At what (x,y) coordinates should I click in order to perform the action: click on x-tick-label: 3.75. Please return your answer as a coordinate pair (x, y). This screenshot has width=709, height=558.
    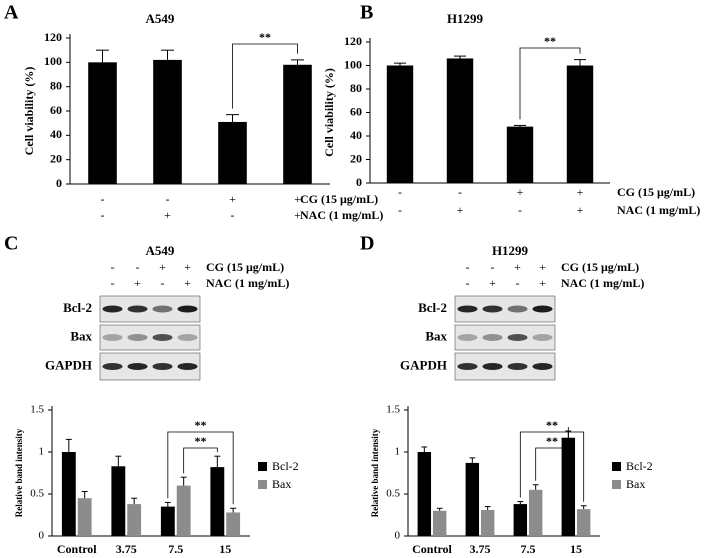
    Looking at the image, I should click on (480, 549).